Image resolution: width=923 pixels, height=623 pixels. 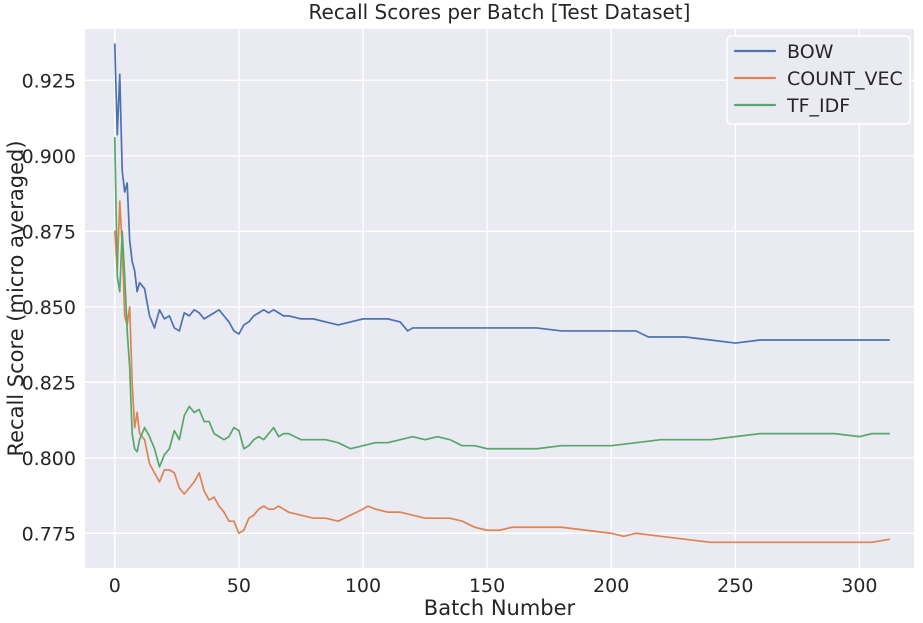 I want to click on y-tick-label: 0.850, so click(x=49, y=308).